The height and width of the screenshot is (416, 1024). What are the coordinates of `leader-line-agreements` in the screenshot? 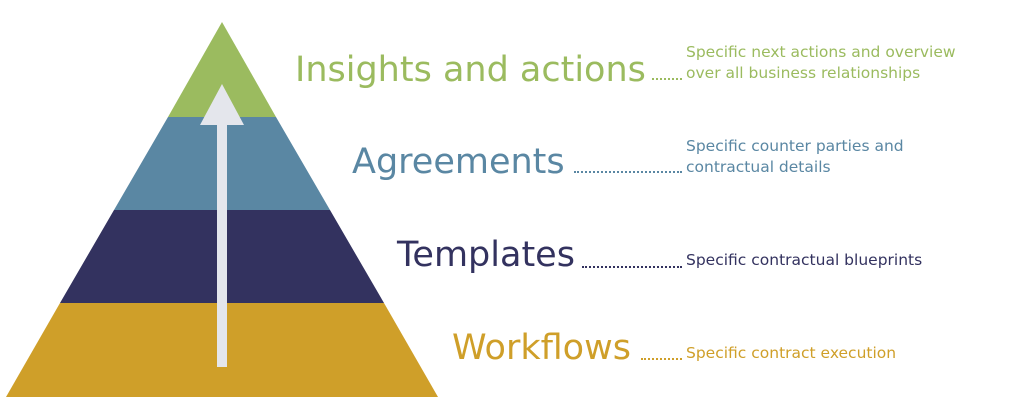 It's located at (628, 172).